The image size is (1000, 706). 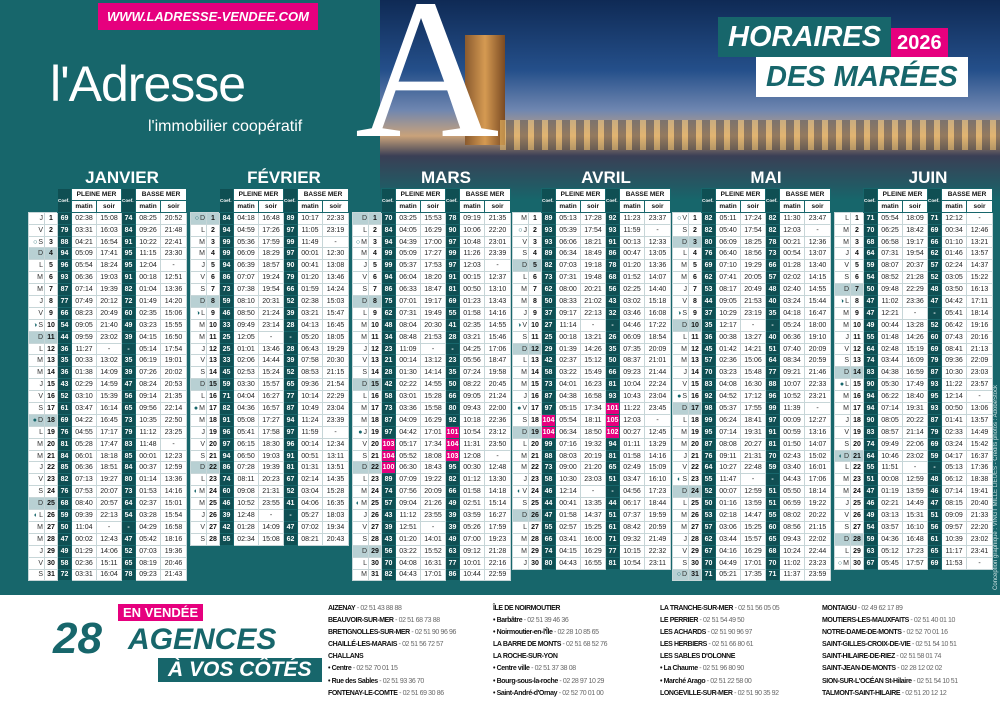 What do you see at coordinates (680, 278) in the screenshot?
I see `weekday-cell: M` at bounding box center [680, 278].